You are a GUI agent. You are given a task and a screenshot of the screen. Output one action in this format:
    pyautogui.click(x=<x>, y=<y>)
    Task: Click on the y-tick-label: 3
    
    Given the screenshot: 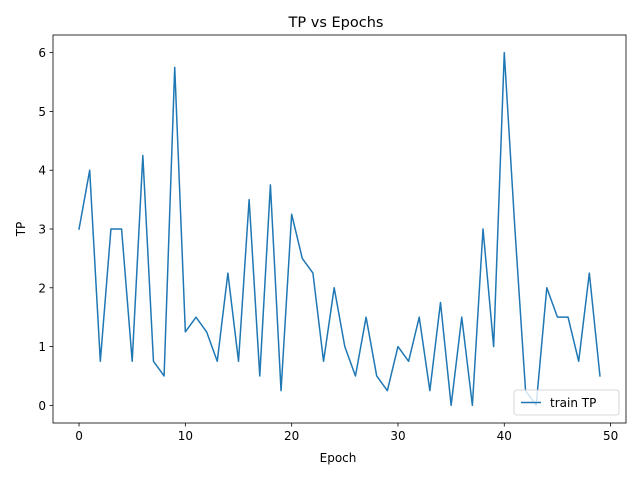 What is the action you would take?
    pyautogui.click(x=42, y=230)
    